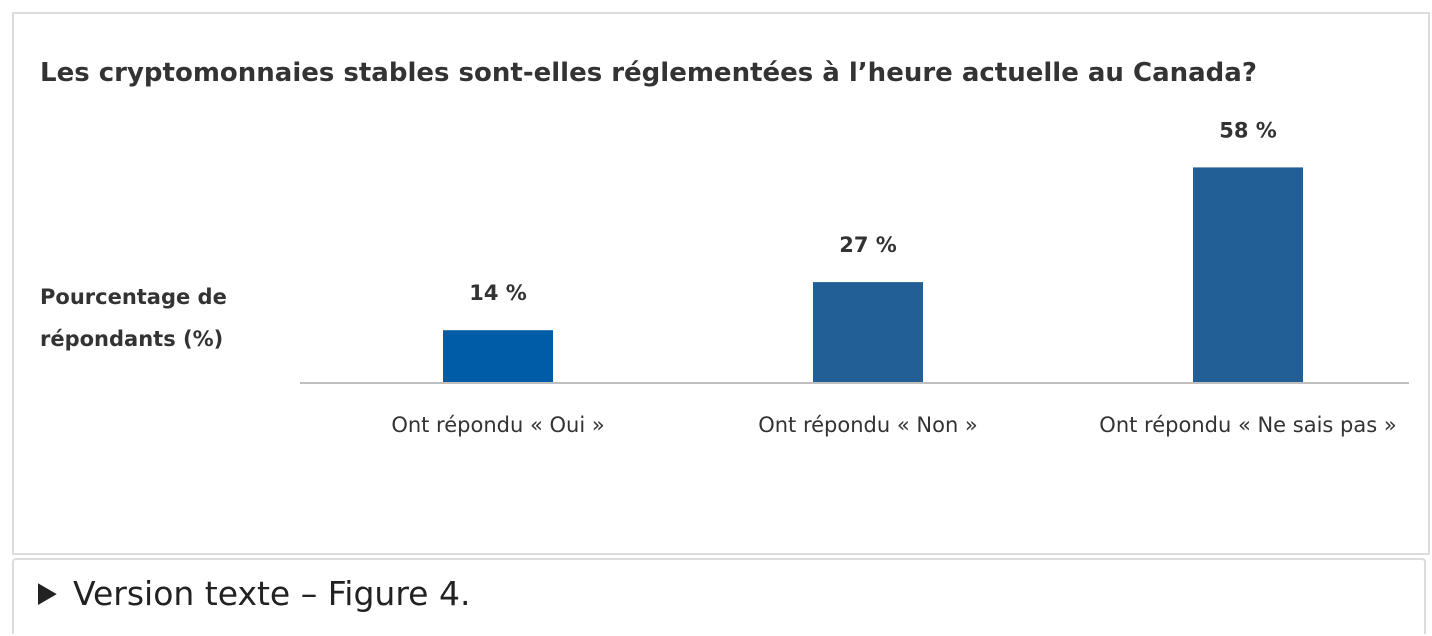 The width and height of the screenshot is (1432, 636). I want to click on value-label: 58 %, so click(1248, 130).